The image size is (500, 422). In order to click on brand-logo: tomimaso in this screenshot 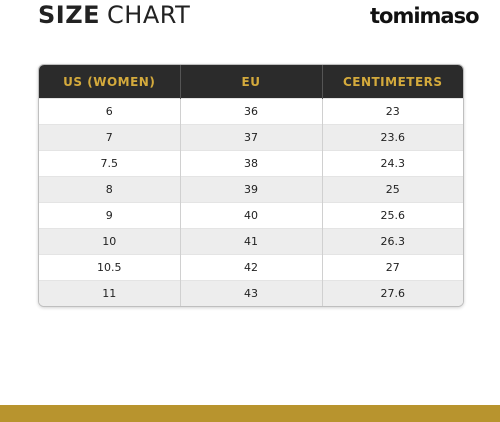, I will do `click(425, 16)`.